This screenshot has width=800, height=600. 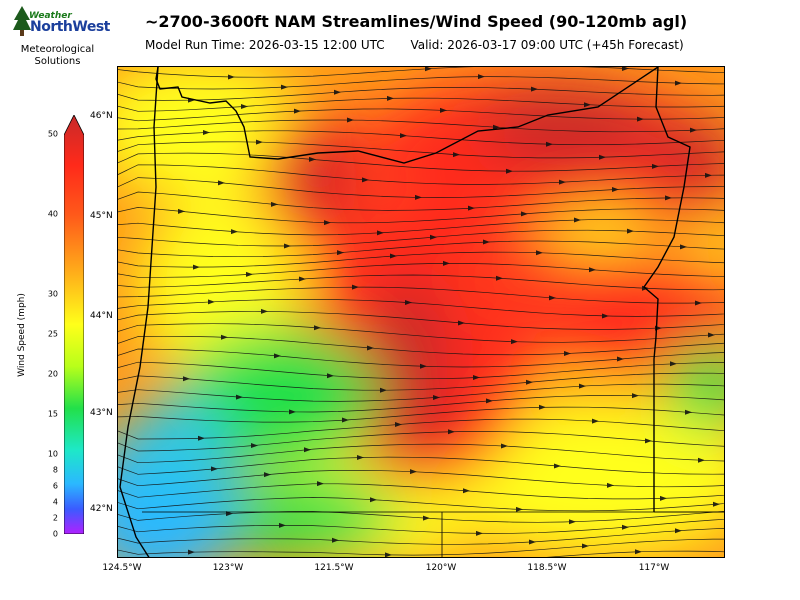 What do you see at coordinates (407, 115) in the screenshot?
I see `coastline` at bounding box center [407, 115].